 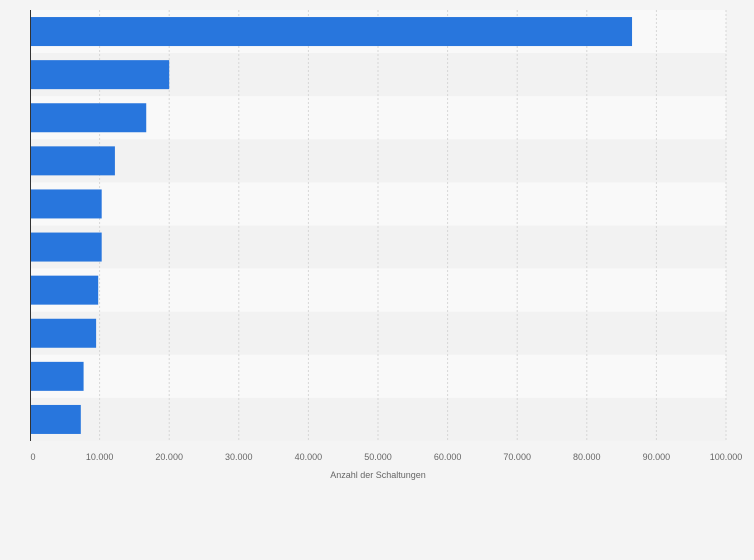 What do you see at coordinates (169, 457) in the screenshot?
I see `x-tick-label: 20.000` at bounding box center [169, 457].